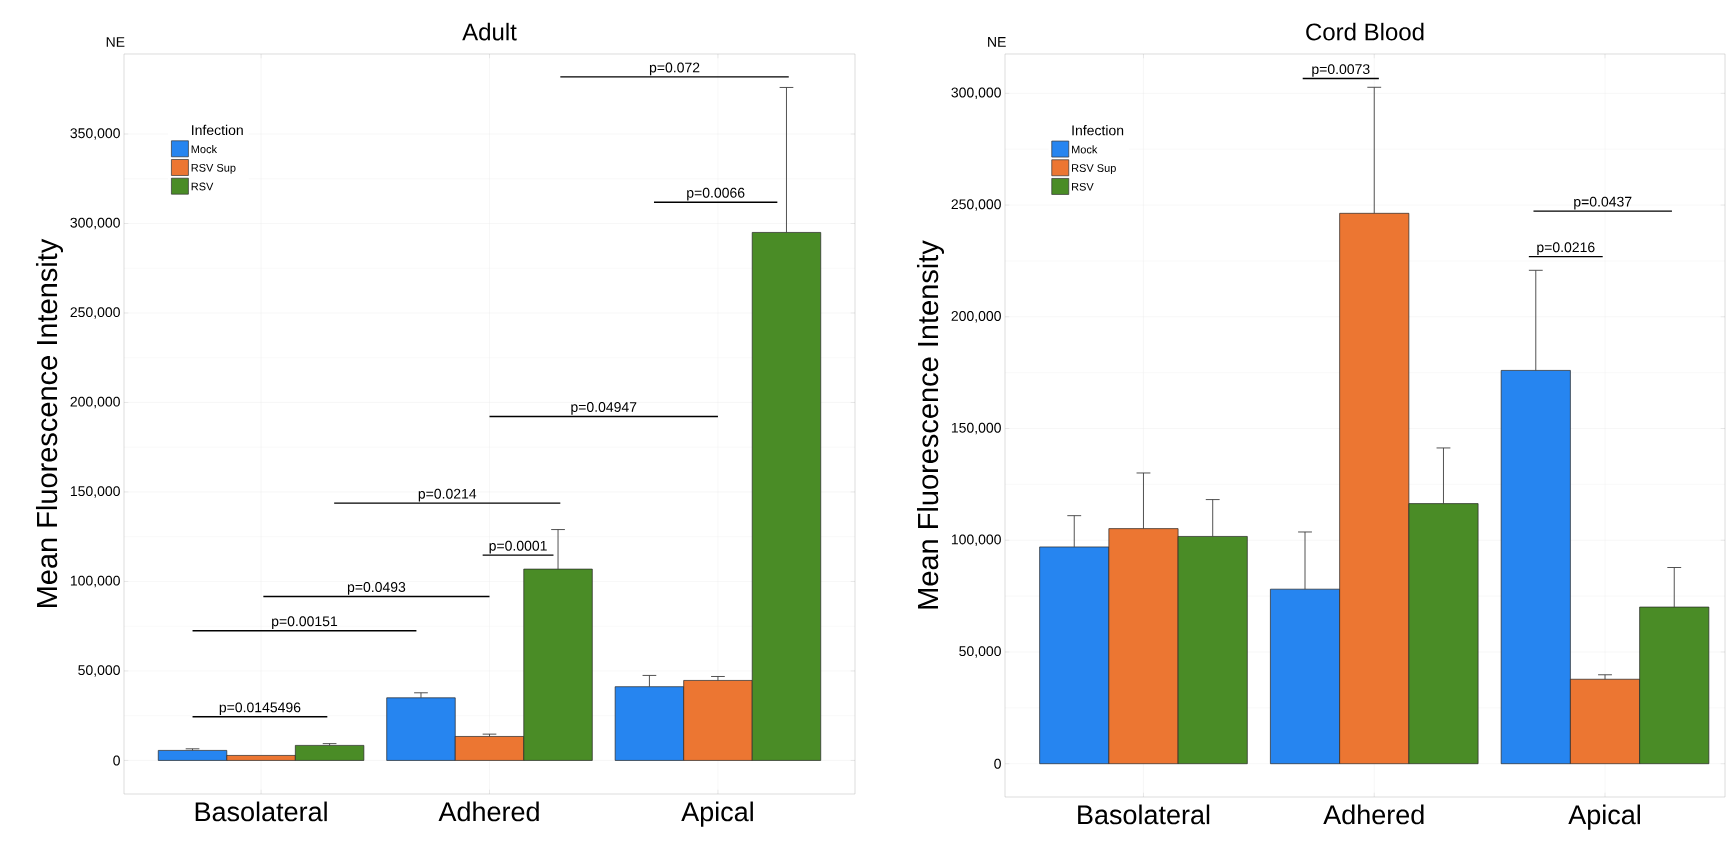  I want to click on annotation: p=0.0001, so click(518, 547).